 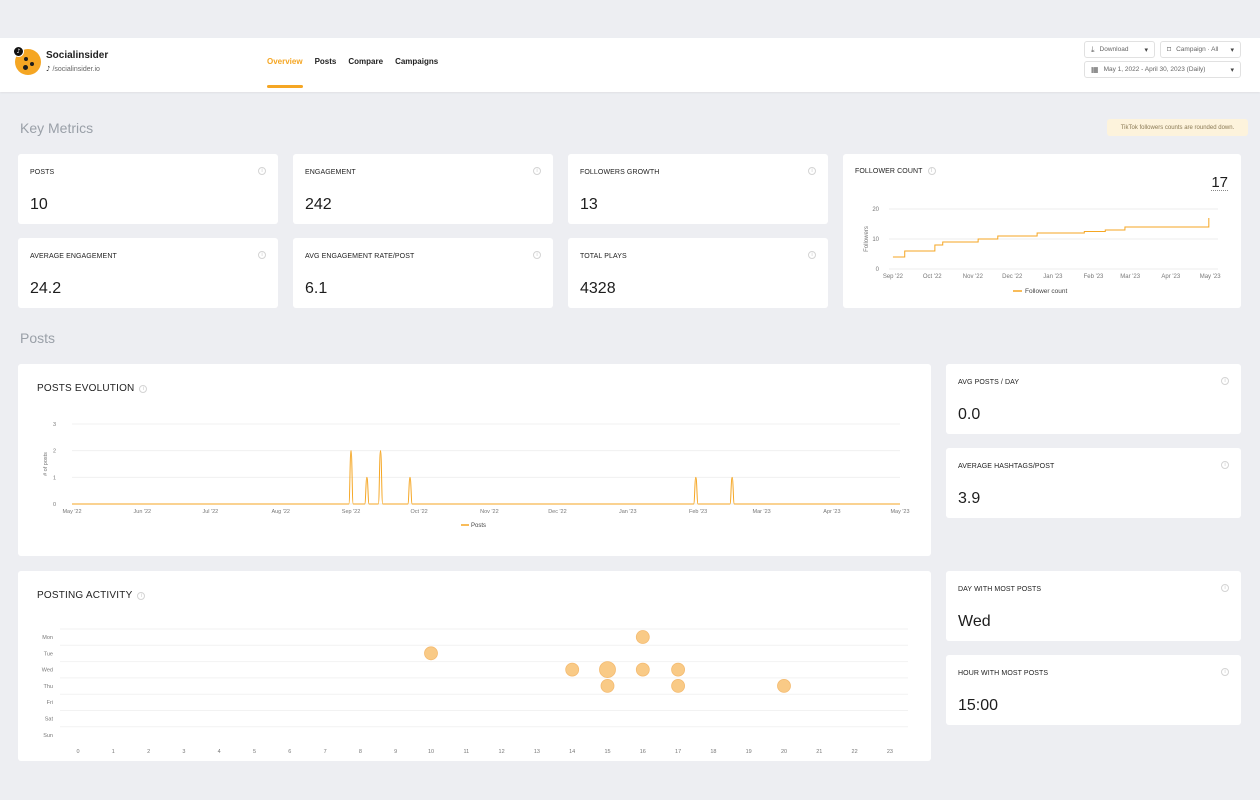 I want to click on x-tick-label: Sep '22, so click(x=351, y=512).